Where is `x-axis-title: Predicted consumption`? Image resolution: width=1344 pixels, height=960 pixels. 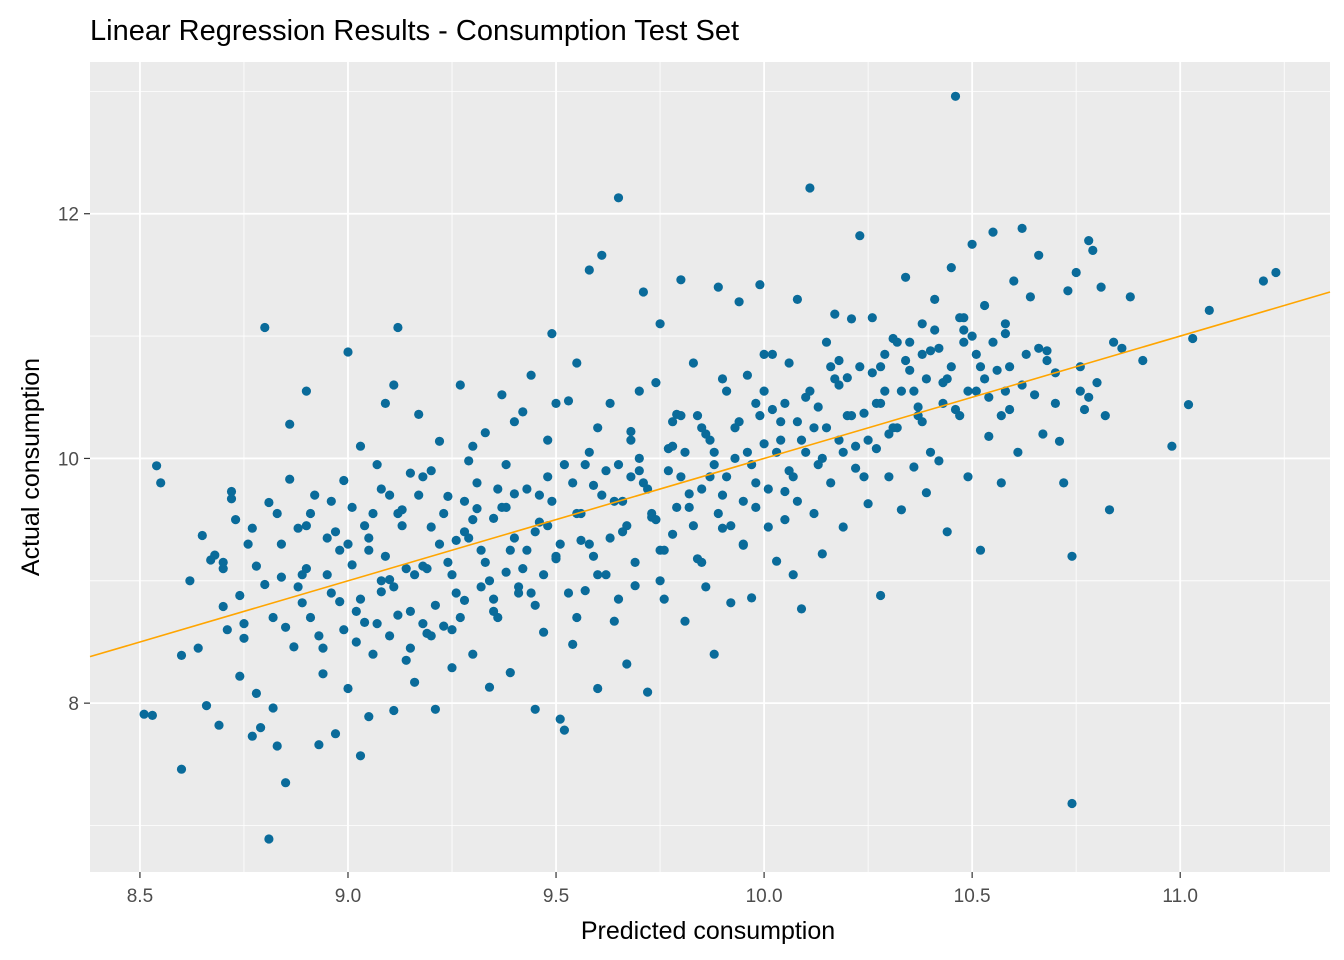
x-axis-title: Predicted consumption is located at coordinates (708, 931).